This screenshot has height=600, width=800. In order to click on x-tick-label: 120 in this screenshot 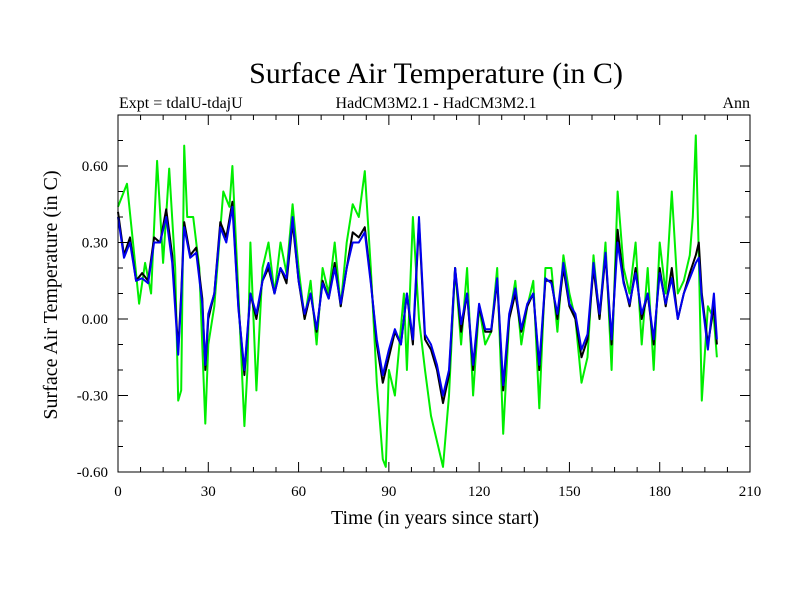, I will do `click(479, 492)`.